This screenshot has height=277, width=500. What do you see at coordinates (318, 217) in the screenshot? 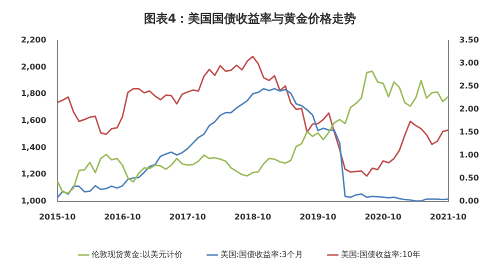
I see `x-tick-label: 2019-10` at bounding box center [318, 217].